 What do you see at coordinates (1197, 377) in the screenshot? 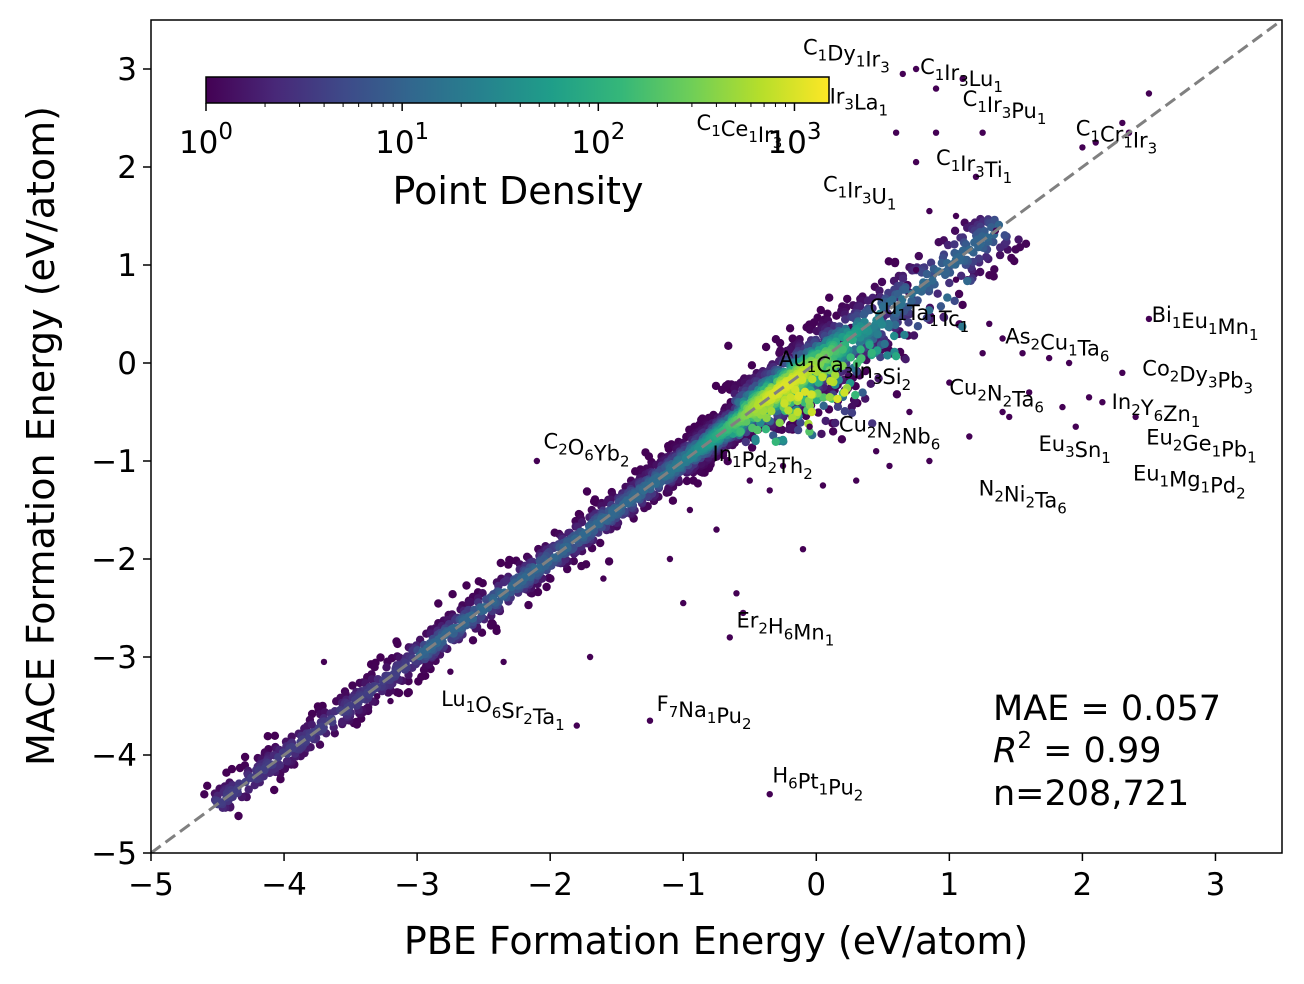
I see `outlier-label: Co2Dy3Pb3` at bounding box center [1197, 377].